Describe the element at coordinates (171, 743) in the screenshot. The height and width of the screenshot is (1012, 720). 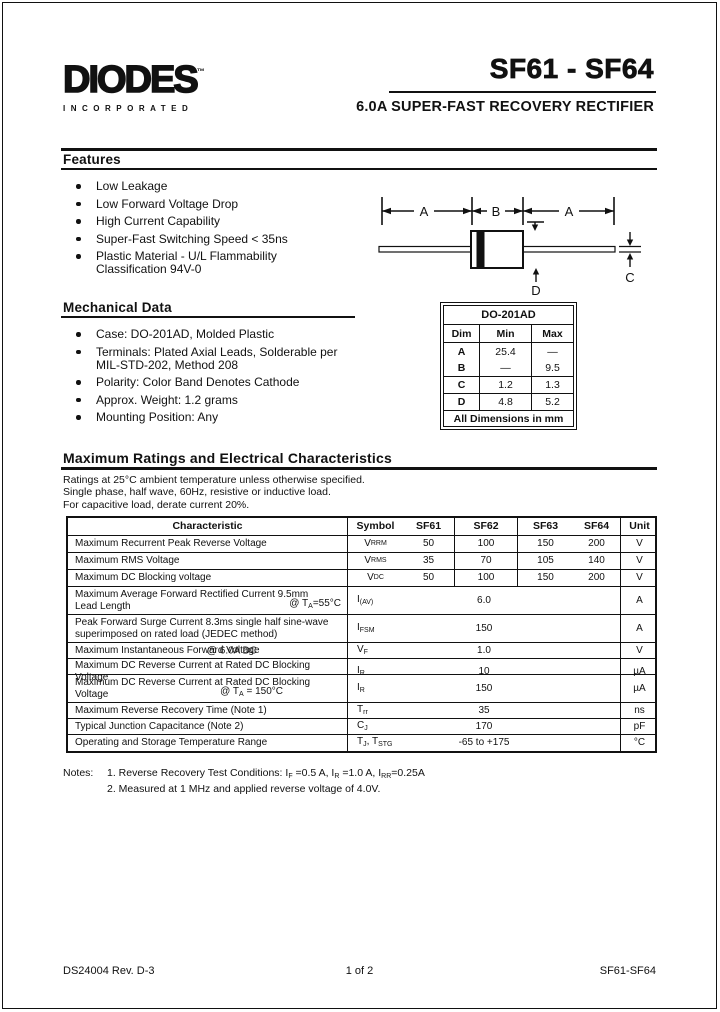
I see `characteristic-text: Operating and Storage Temperature Range` at that location.